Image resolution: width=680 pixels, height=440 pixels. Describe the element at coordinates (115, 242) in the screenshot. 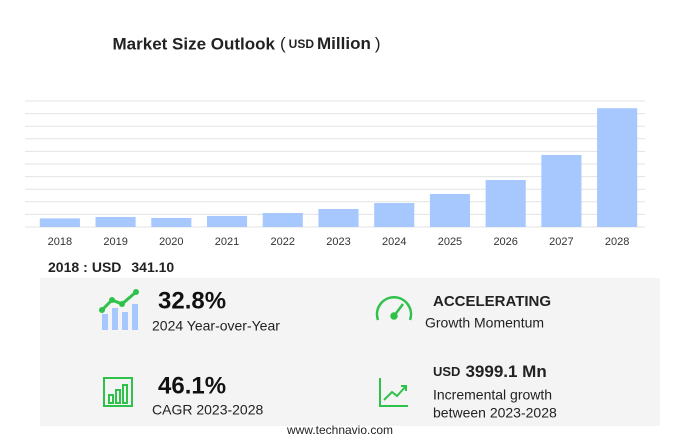

I see `x-tick-label: 2019` at that location.